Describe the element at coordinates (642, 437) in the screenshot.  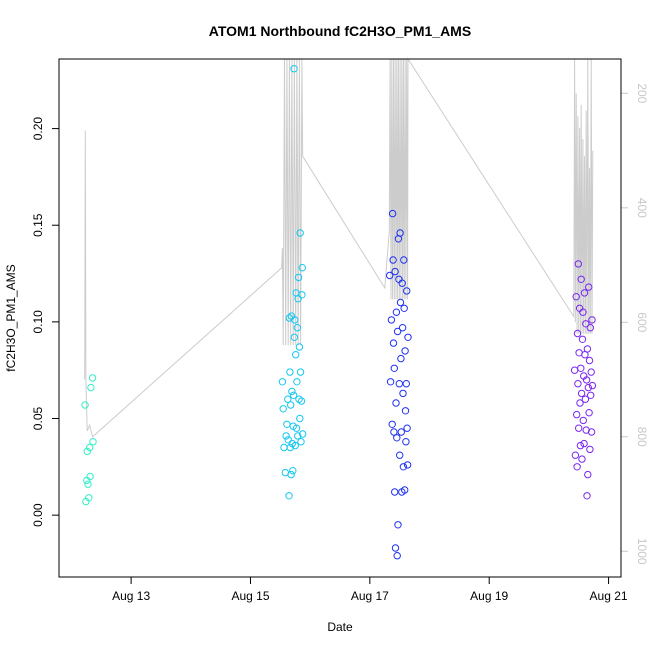
I see `right-tick-label: 800` at that location.